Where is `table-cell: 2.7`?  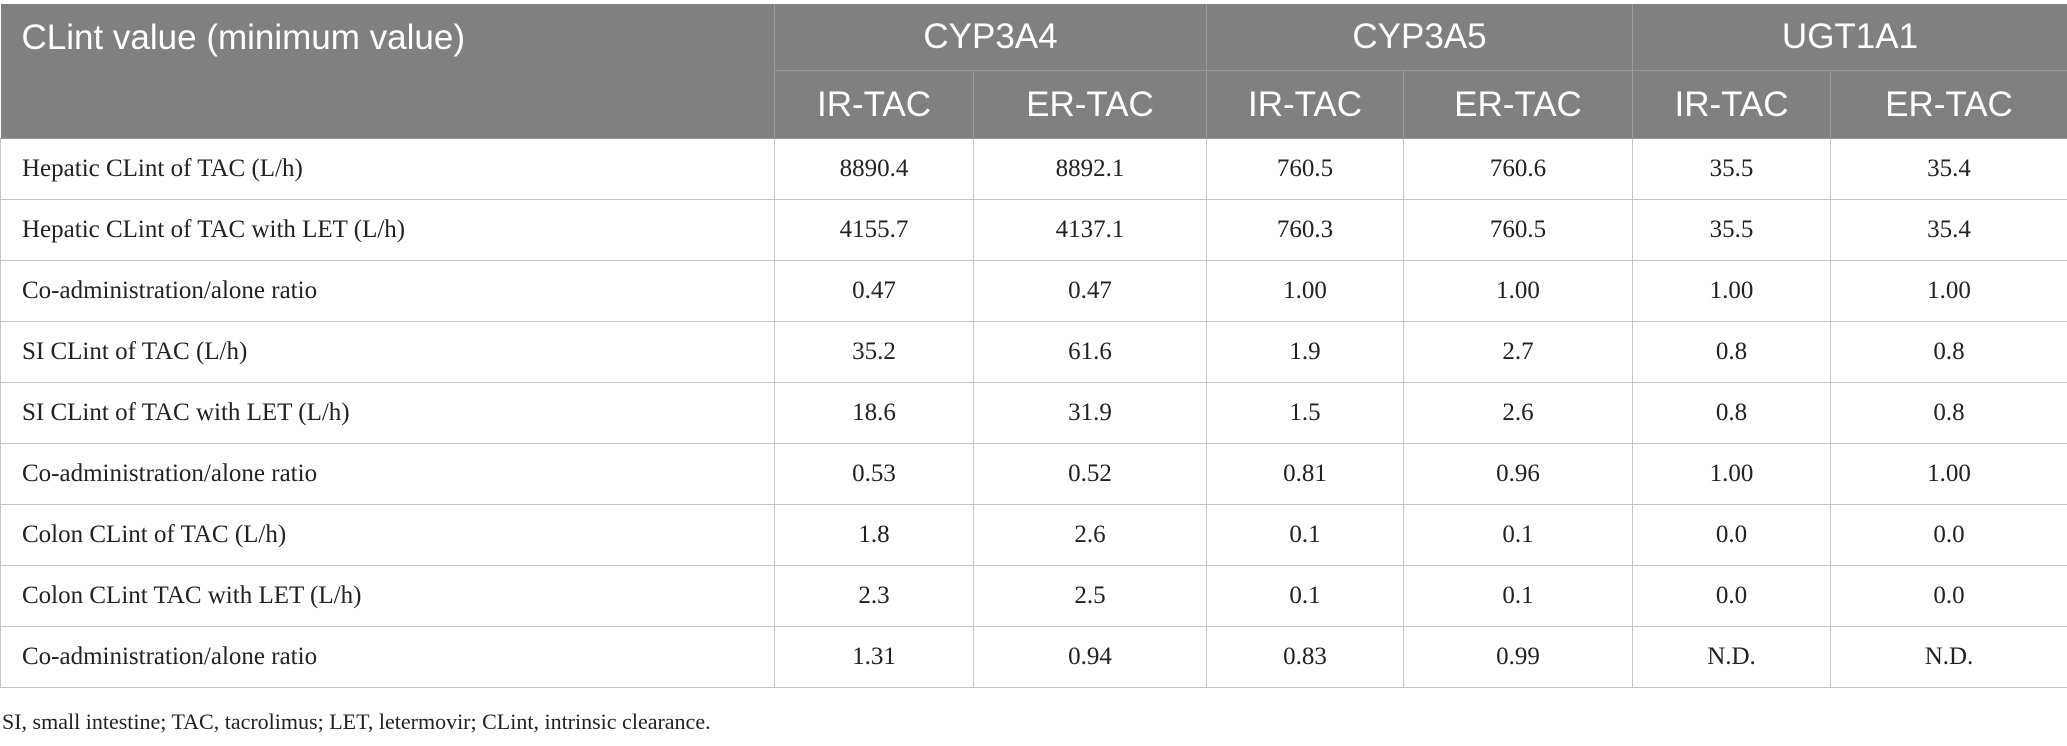 table-cell: 2.7 is located at coordinates (1518, 352).